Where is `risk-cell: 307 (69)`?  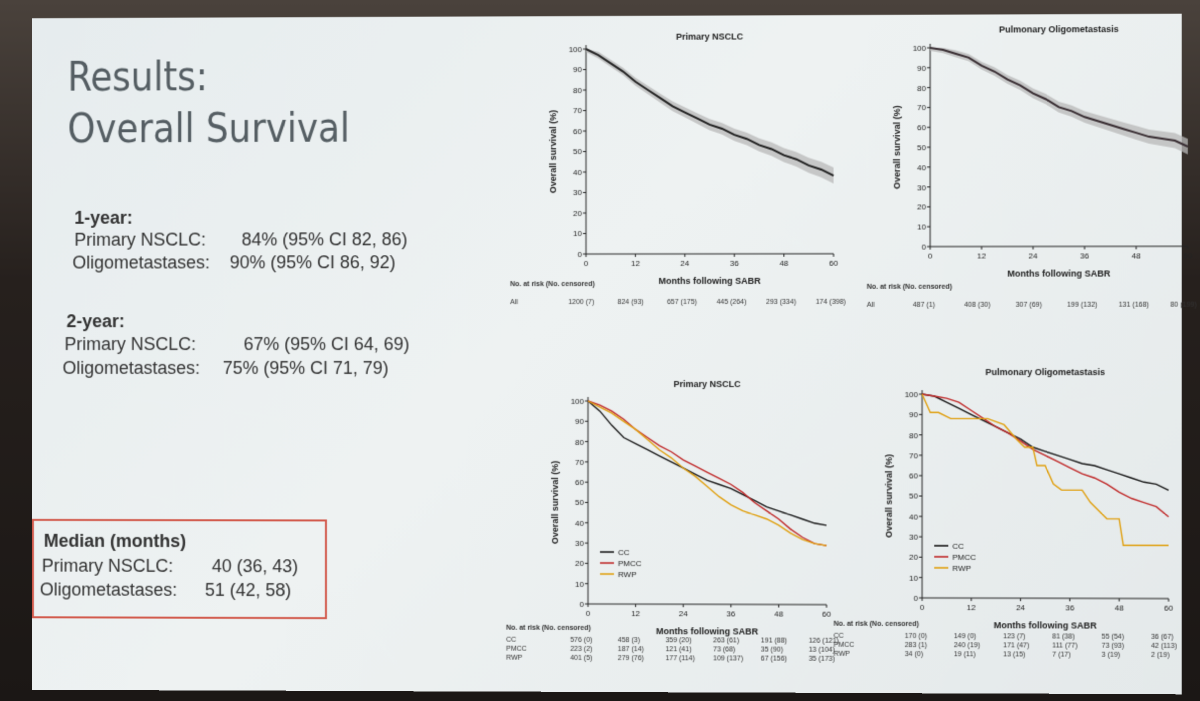
risk-cell: 307 (69) is located at coordinates (1029, 305).